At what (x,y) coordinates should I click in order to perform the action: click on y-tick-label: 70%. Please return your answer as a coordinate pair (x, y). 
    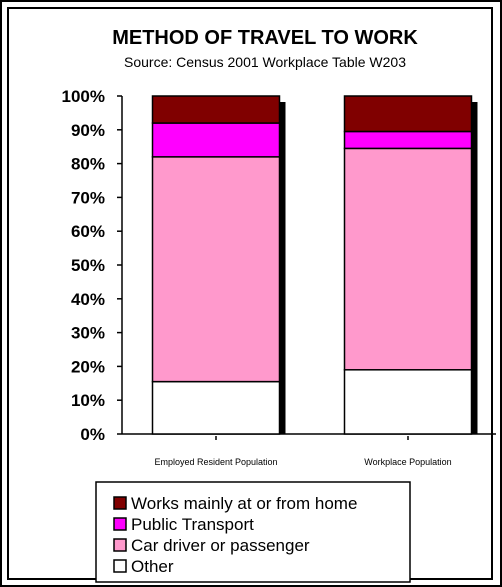
    Looking at the image, I should click on (88, 197).